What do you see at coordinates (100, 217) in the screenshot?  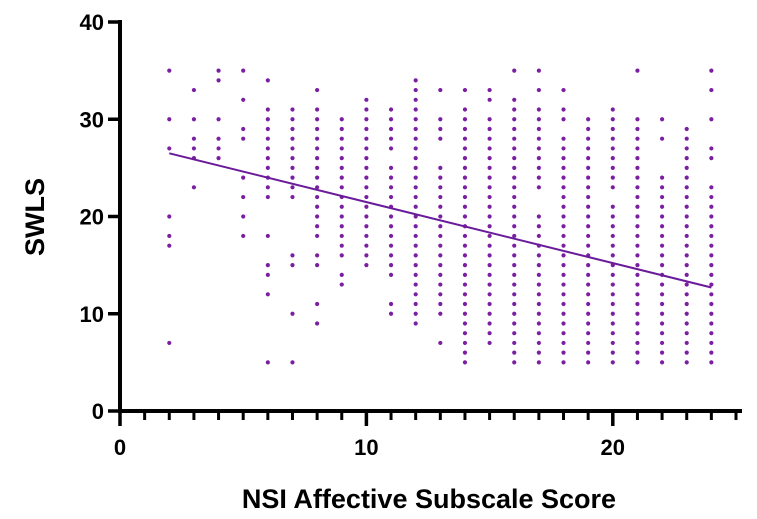 I see `y-axis-ticks: 0 10 20 30 40` at bounding box center [100, 217].